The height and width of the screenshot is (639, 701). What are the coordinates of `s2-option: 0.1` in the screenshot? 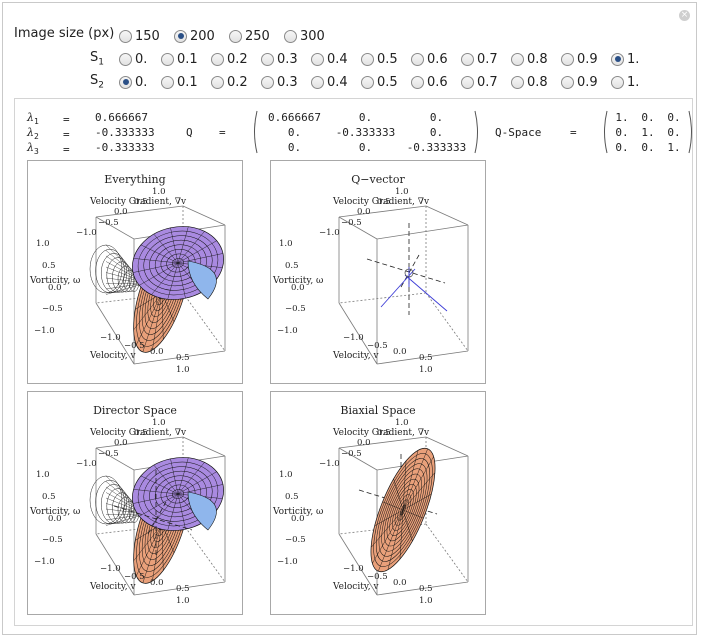 It's located at (179, 82).